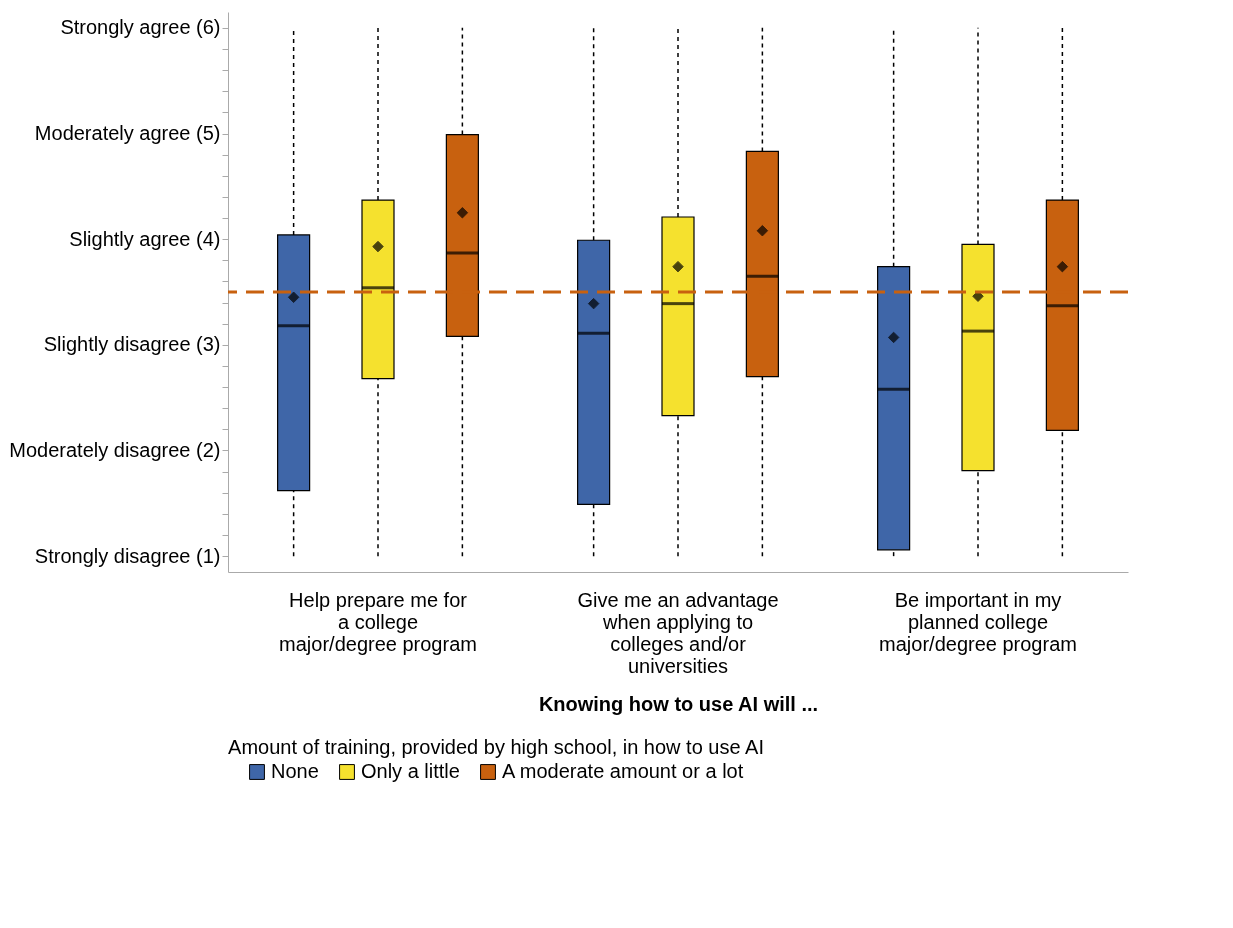  I want to click on legend-label: None, so click(295, 771).